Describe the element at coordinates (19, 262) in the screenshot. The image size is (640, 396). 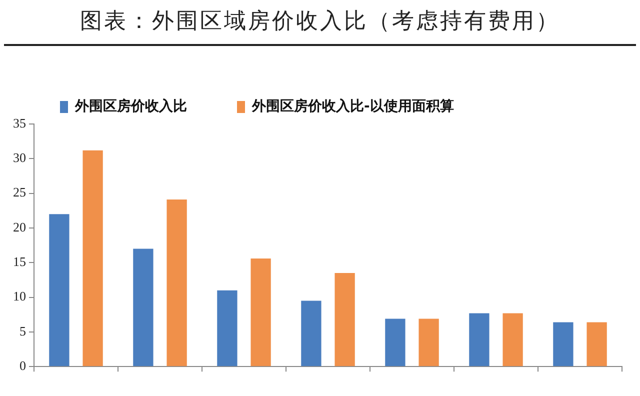
I see `y-tick-label: 15` at that location.